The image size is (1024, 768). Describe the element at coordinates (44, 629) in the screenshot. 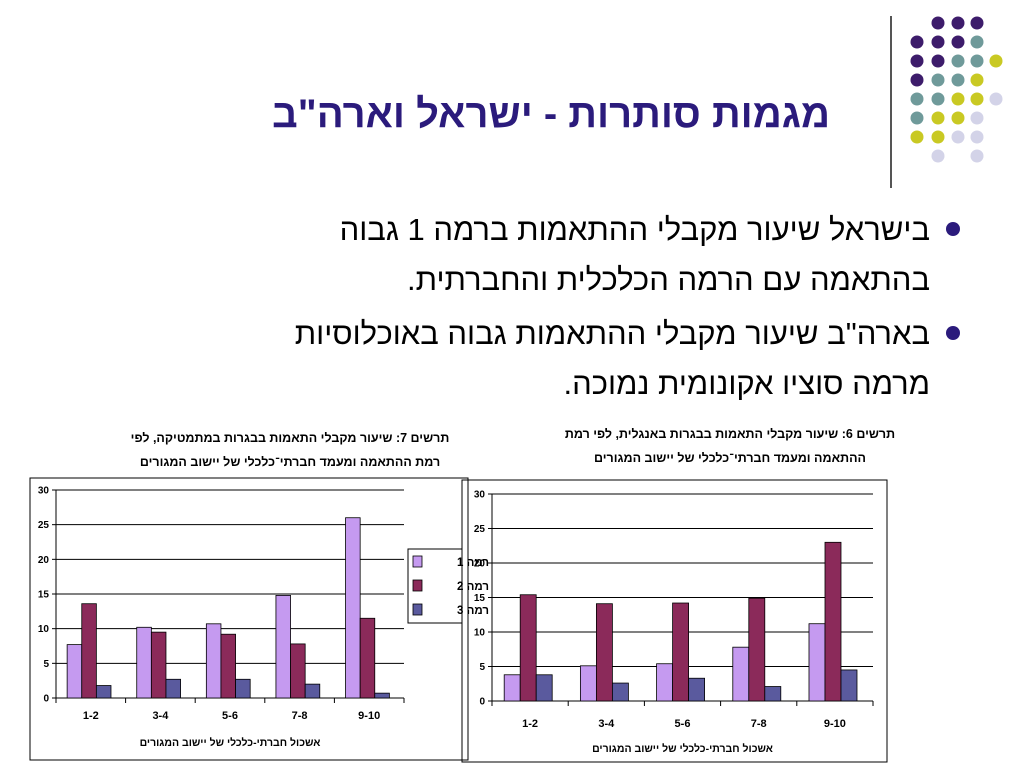

I see `y-tick-label: 10` at that location.